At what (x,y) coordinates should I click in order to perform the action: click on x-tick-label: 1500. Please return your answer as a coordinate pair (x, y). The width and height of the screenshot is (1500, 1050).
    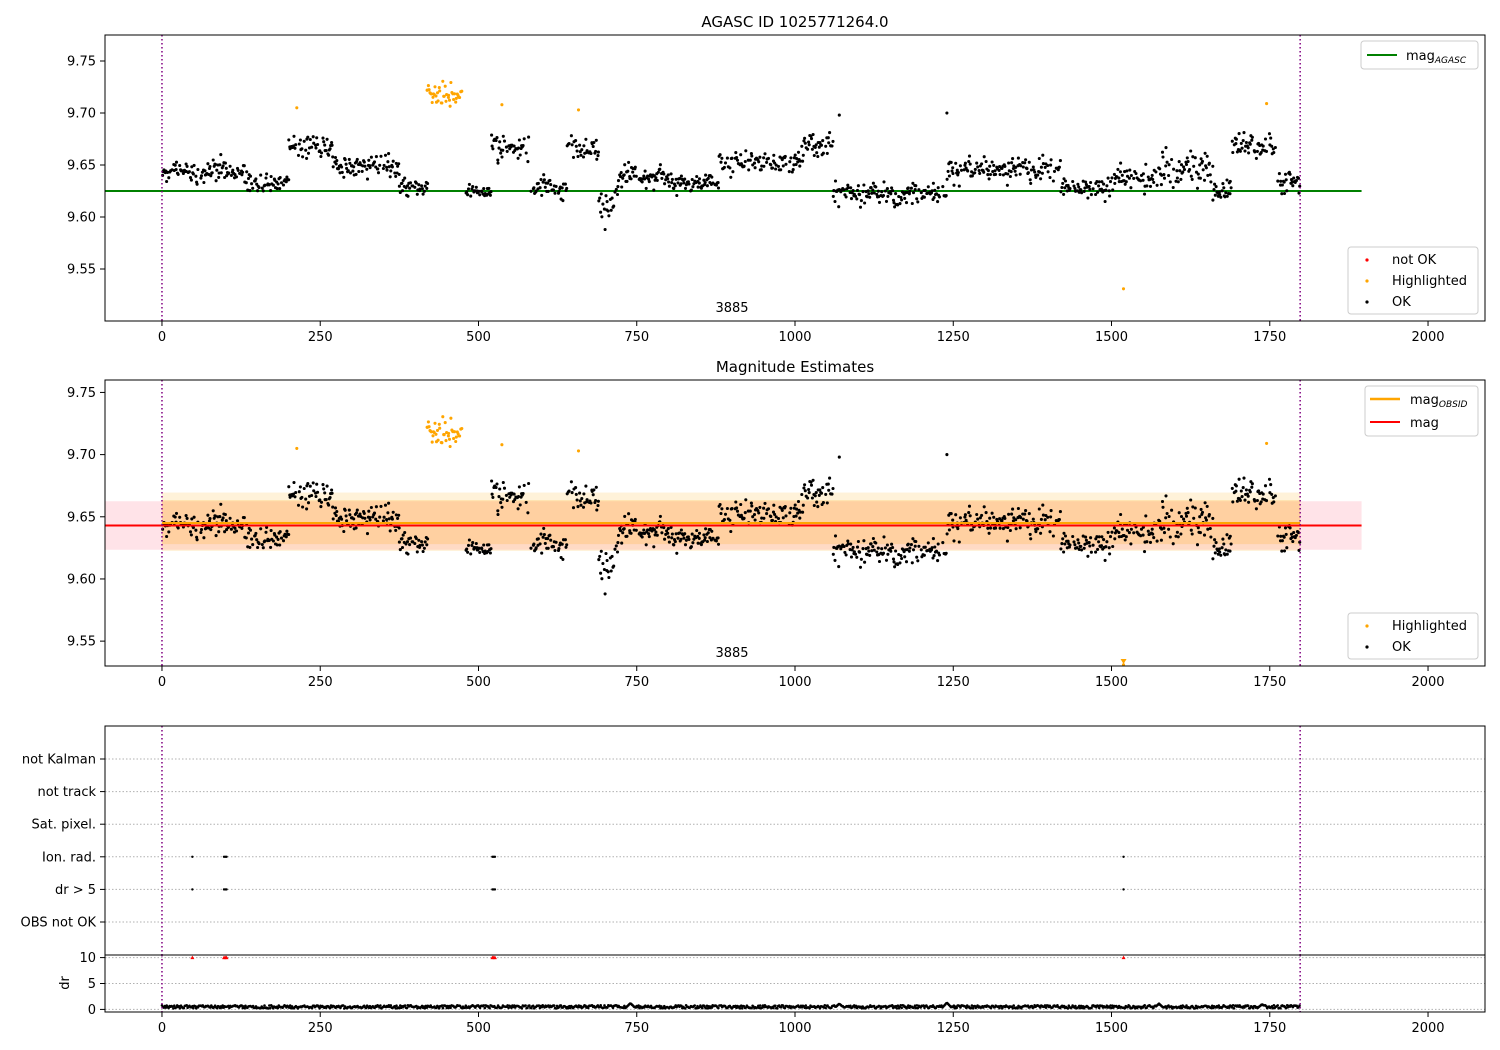
    Looking at the image, I should click on (1111, 337).